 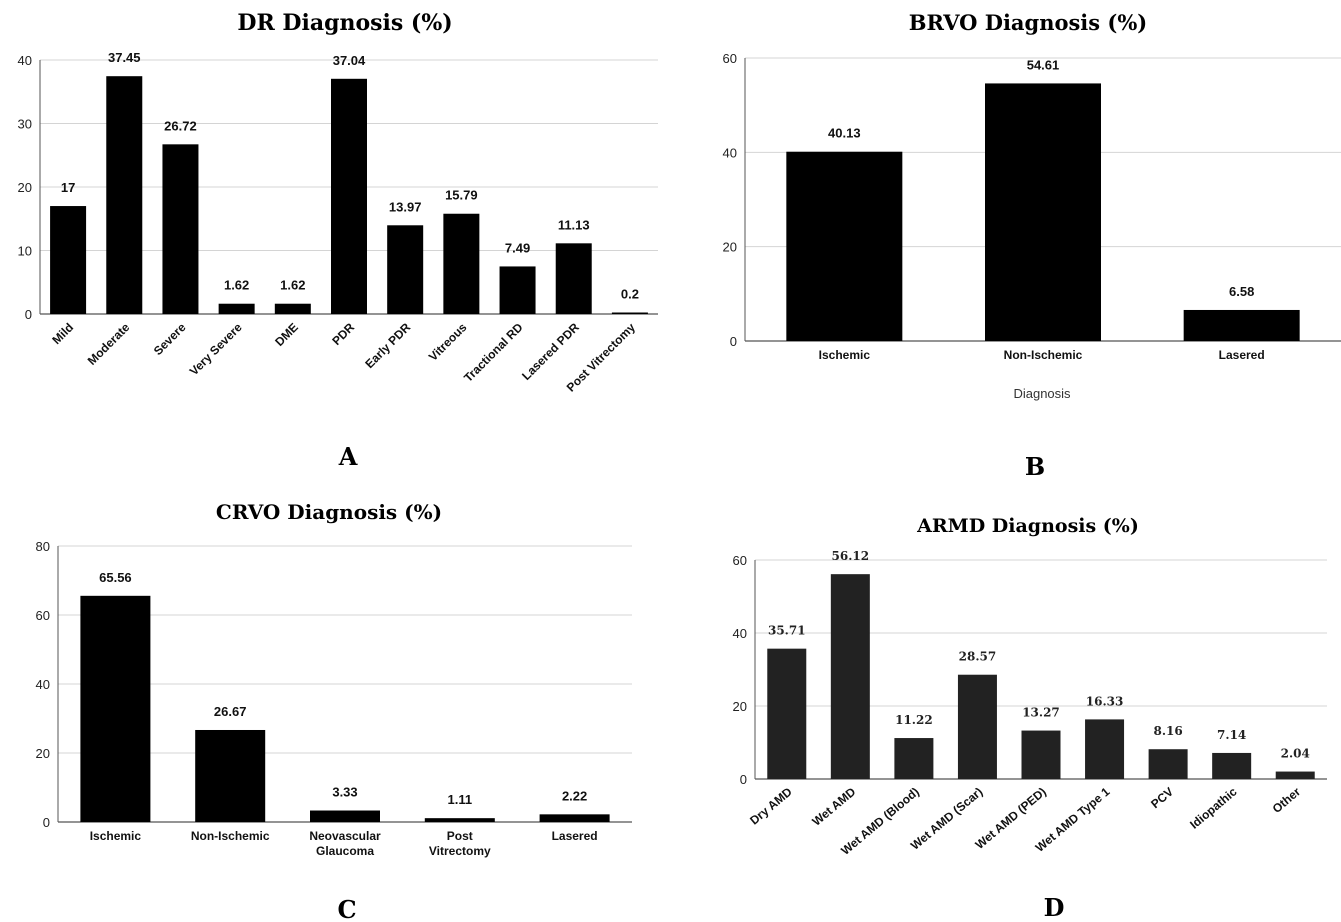 What do you see at coordinates (25, 251) in the screenshot?
I see `y-tick-label: 10` at bounding box center [25, 251].